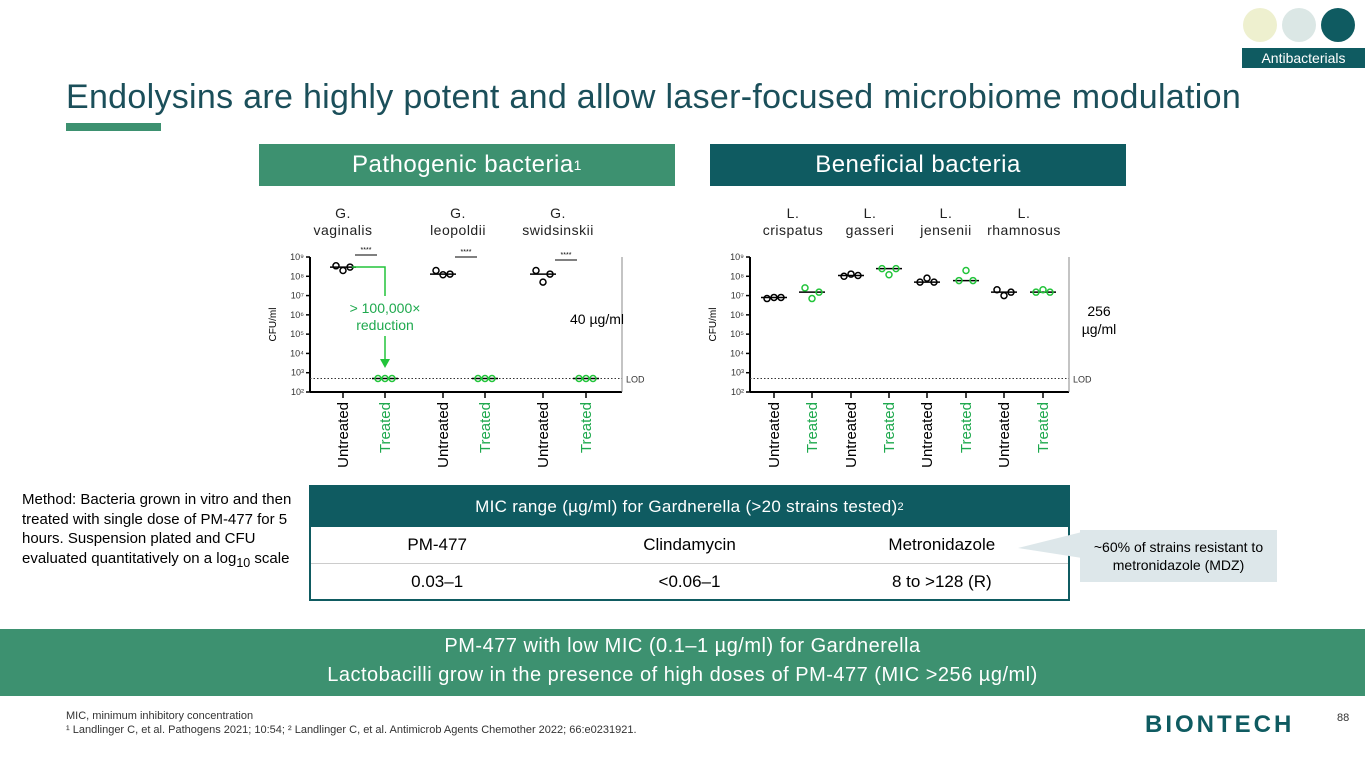  Describe the element at coordinates (597, 319) in the screenshot. I see `dose-label: 40 µg/ml` at that location.